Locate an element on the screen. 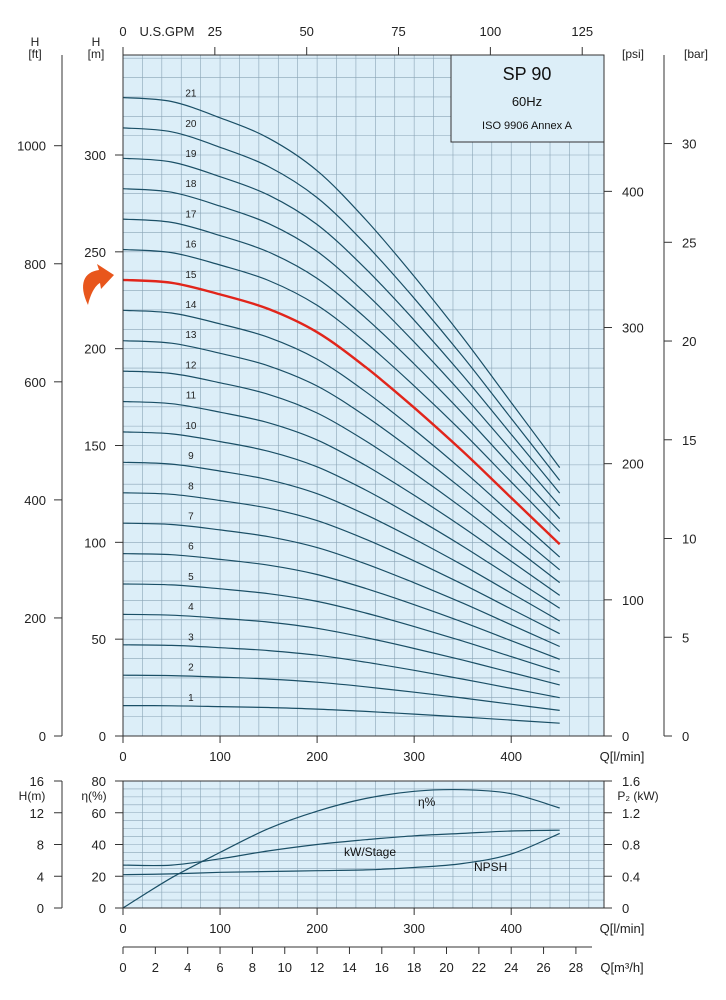 This screenshot has width=726, height=1000. m3h-axis-tick-label: 22 is located at coordinates (479, 967).